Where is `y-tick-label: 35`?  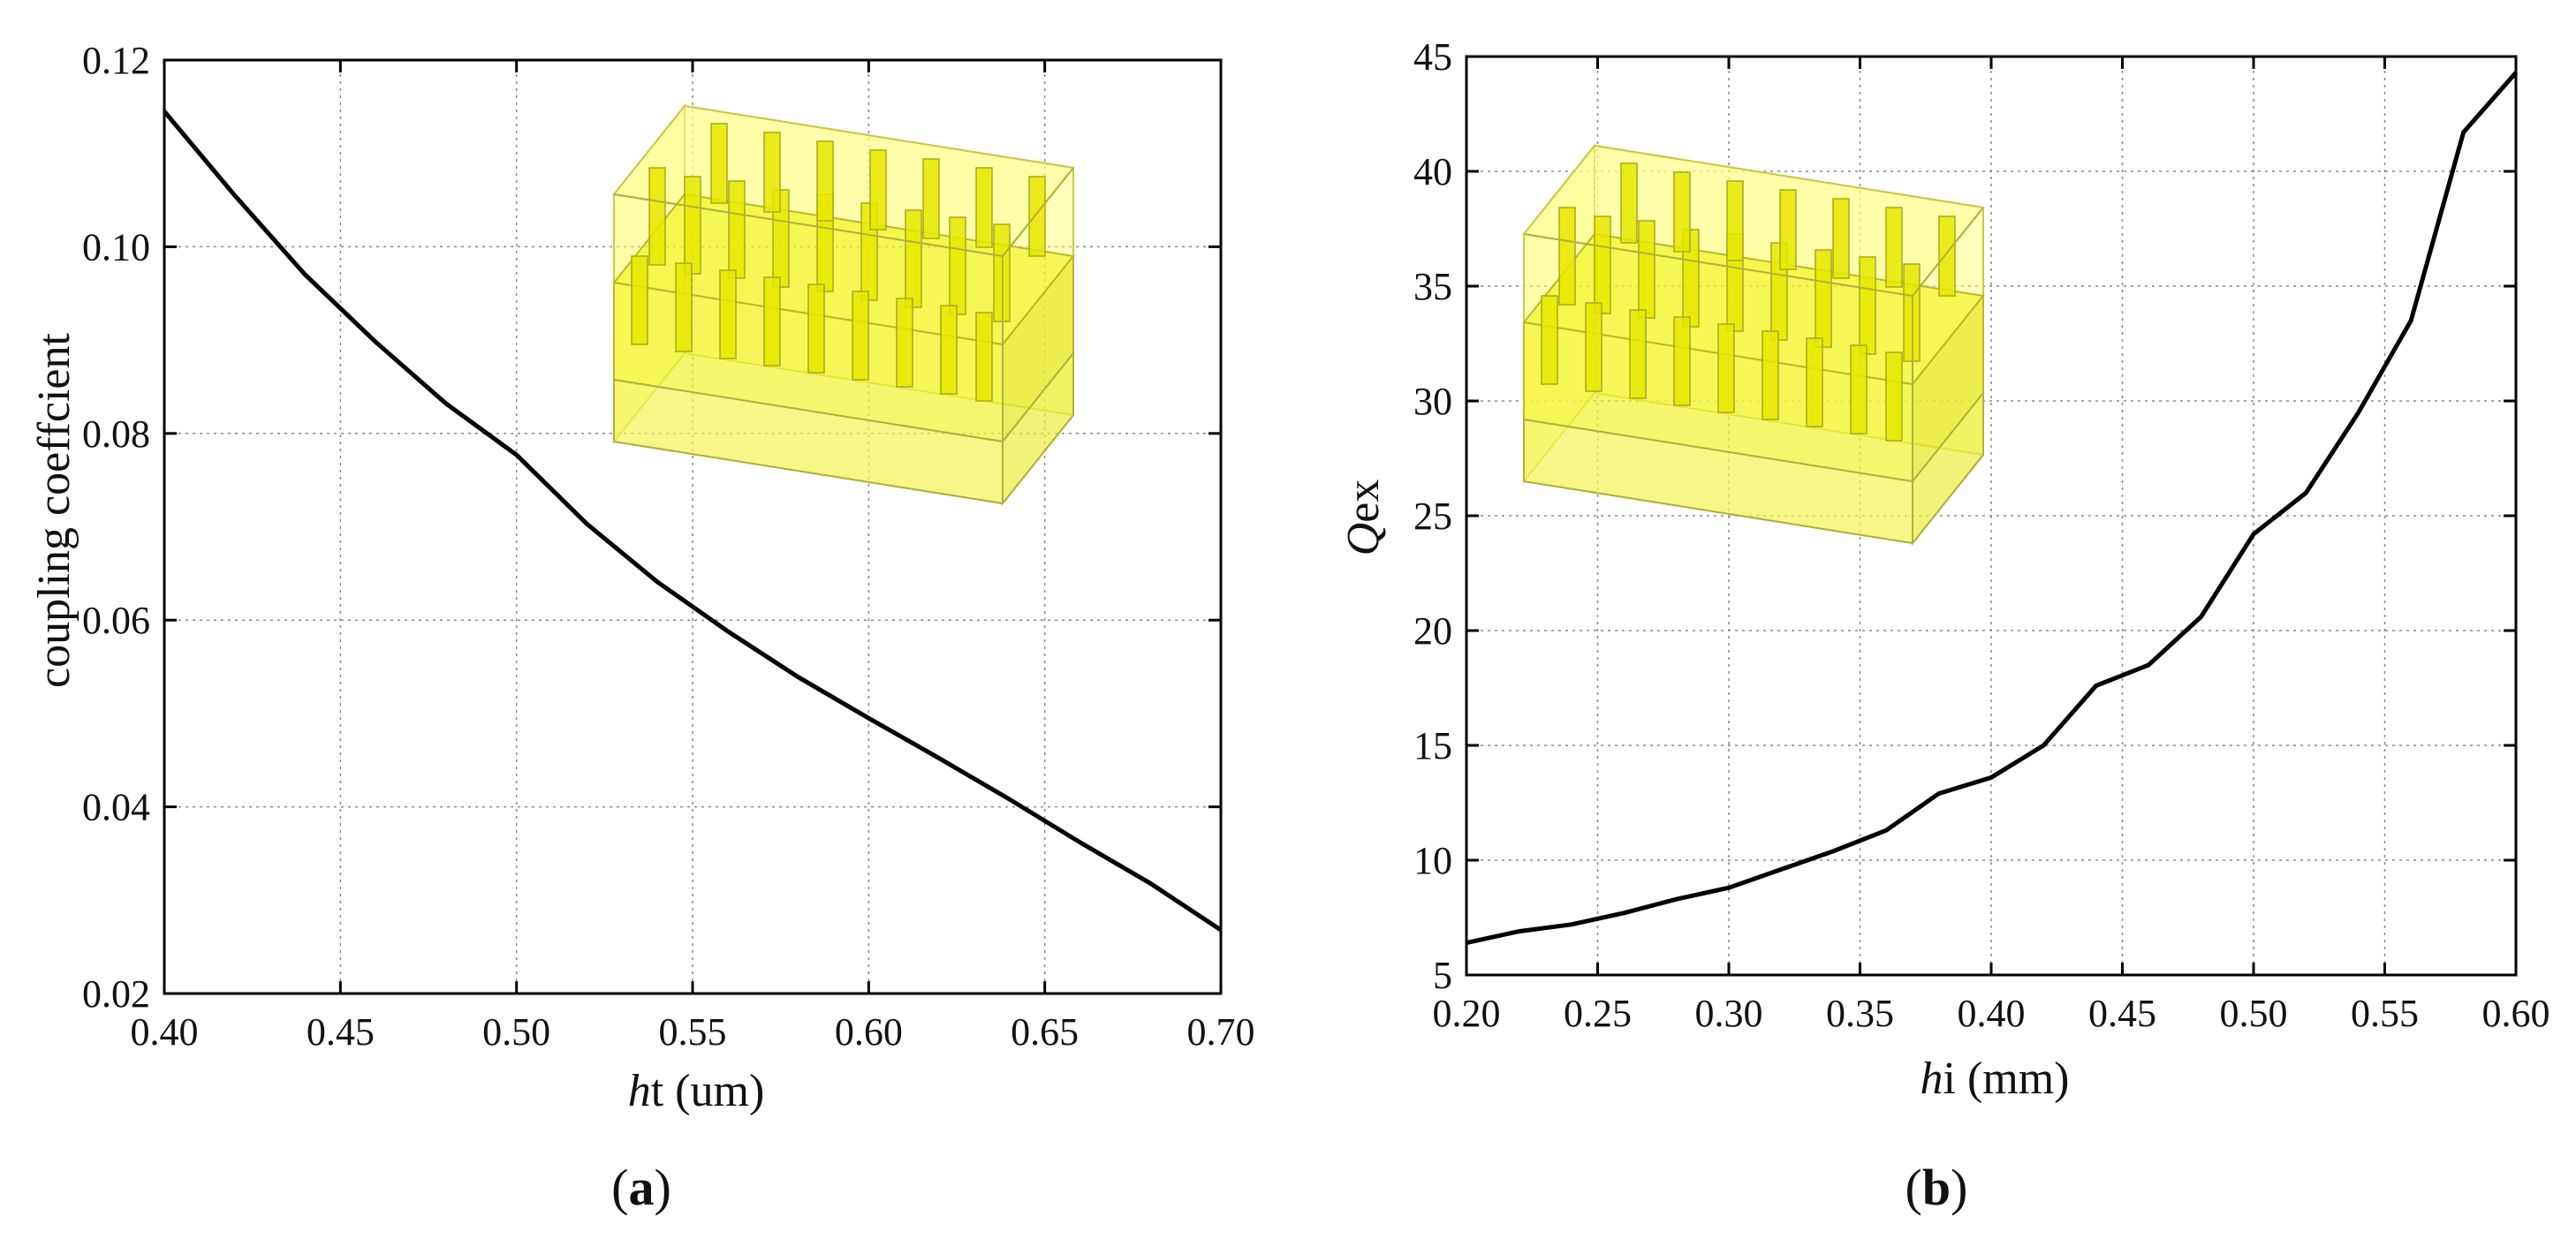 y-tick-label: 35 is located at coordinates (1433, 286).